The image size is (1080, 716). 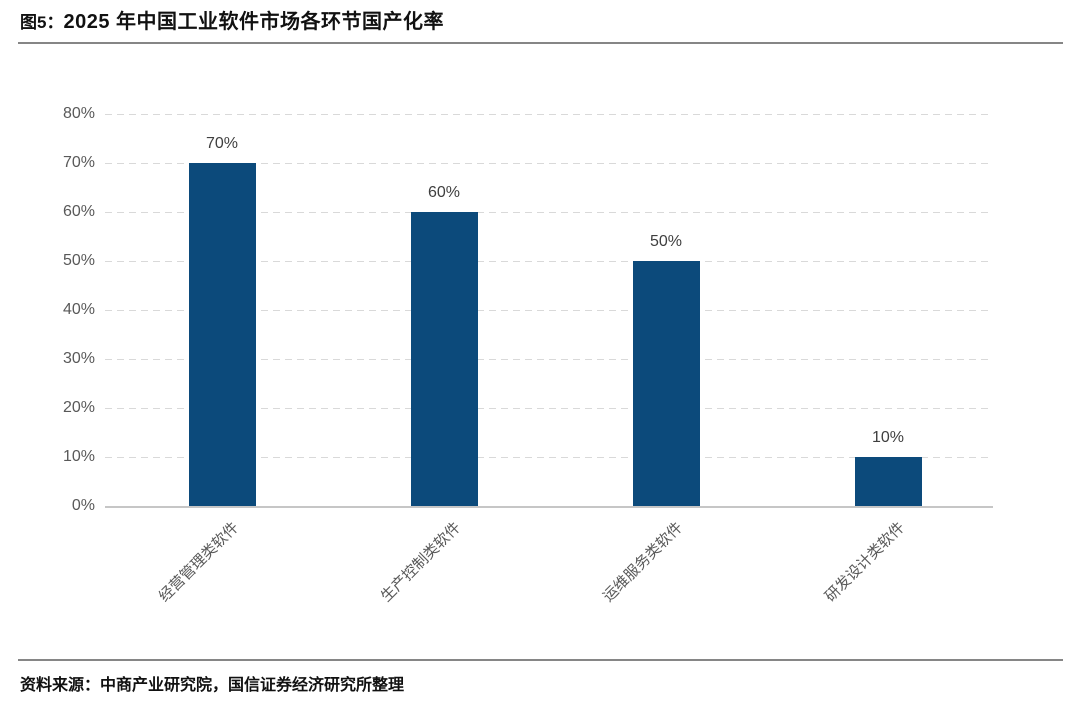 What do you see at coordinates (78, 358) in the screenshot?
I see `y-tick-label: 30%` at bounding box center [78, 358].